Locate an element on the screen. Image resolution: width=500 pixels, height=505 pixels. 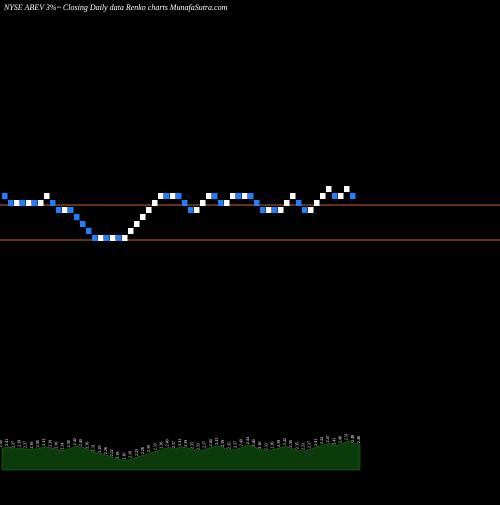
reference-lines is located at coordinates (250, 222).